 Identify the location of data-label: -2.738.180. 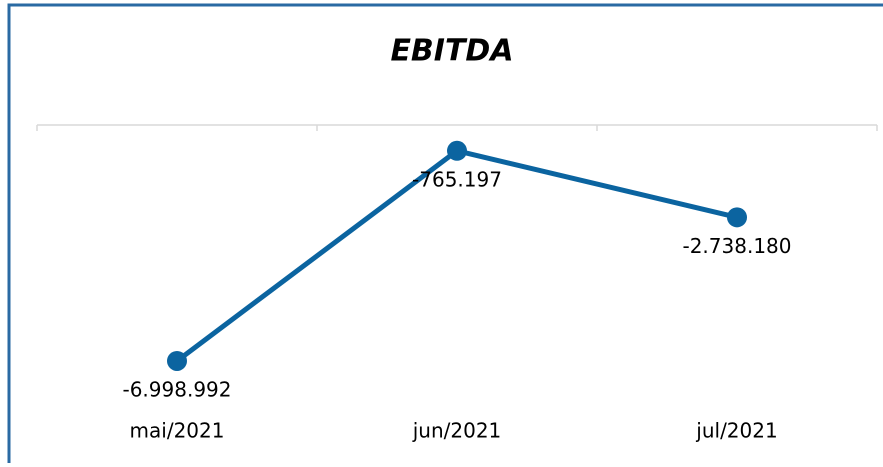
(736, 246).